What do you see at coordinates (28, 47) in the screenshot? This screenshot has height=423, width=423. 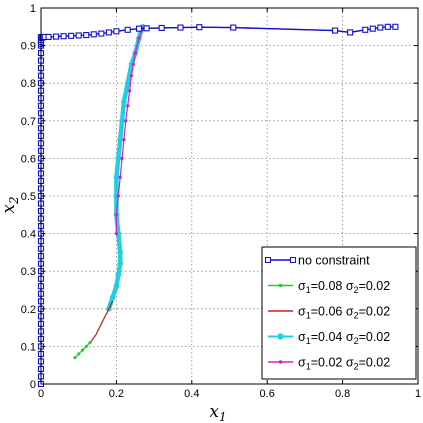 I see `y-tick-label: 0.9` at bounding box center [28, 47].